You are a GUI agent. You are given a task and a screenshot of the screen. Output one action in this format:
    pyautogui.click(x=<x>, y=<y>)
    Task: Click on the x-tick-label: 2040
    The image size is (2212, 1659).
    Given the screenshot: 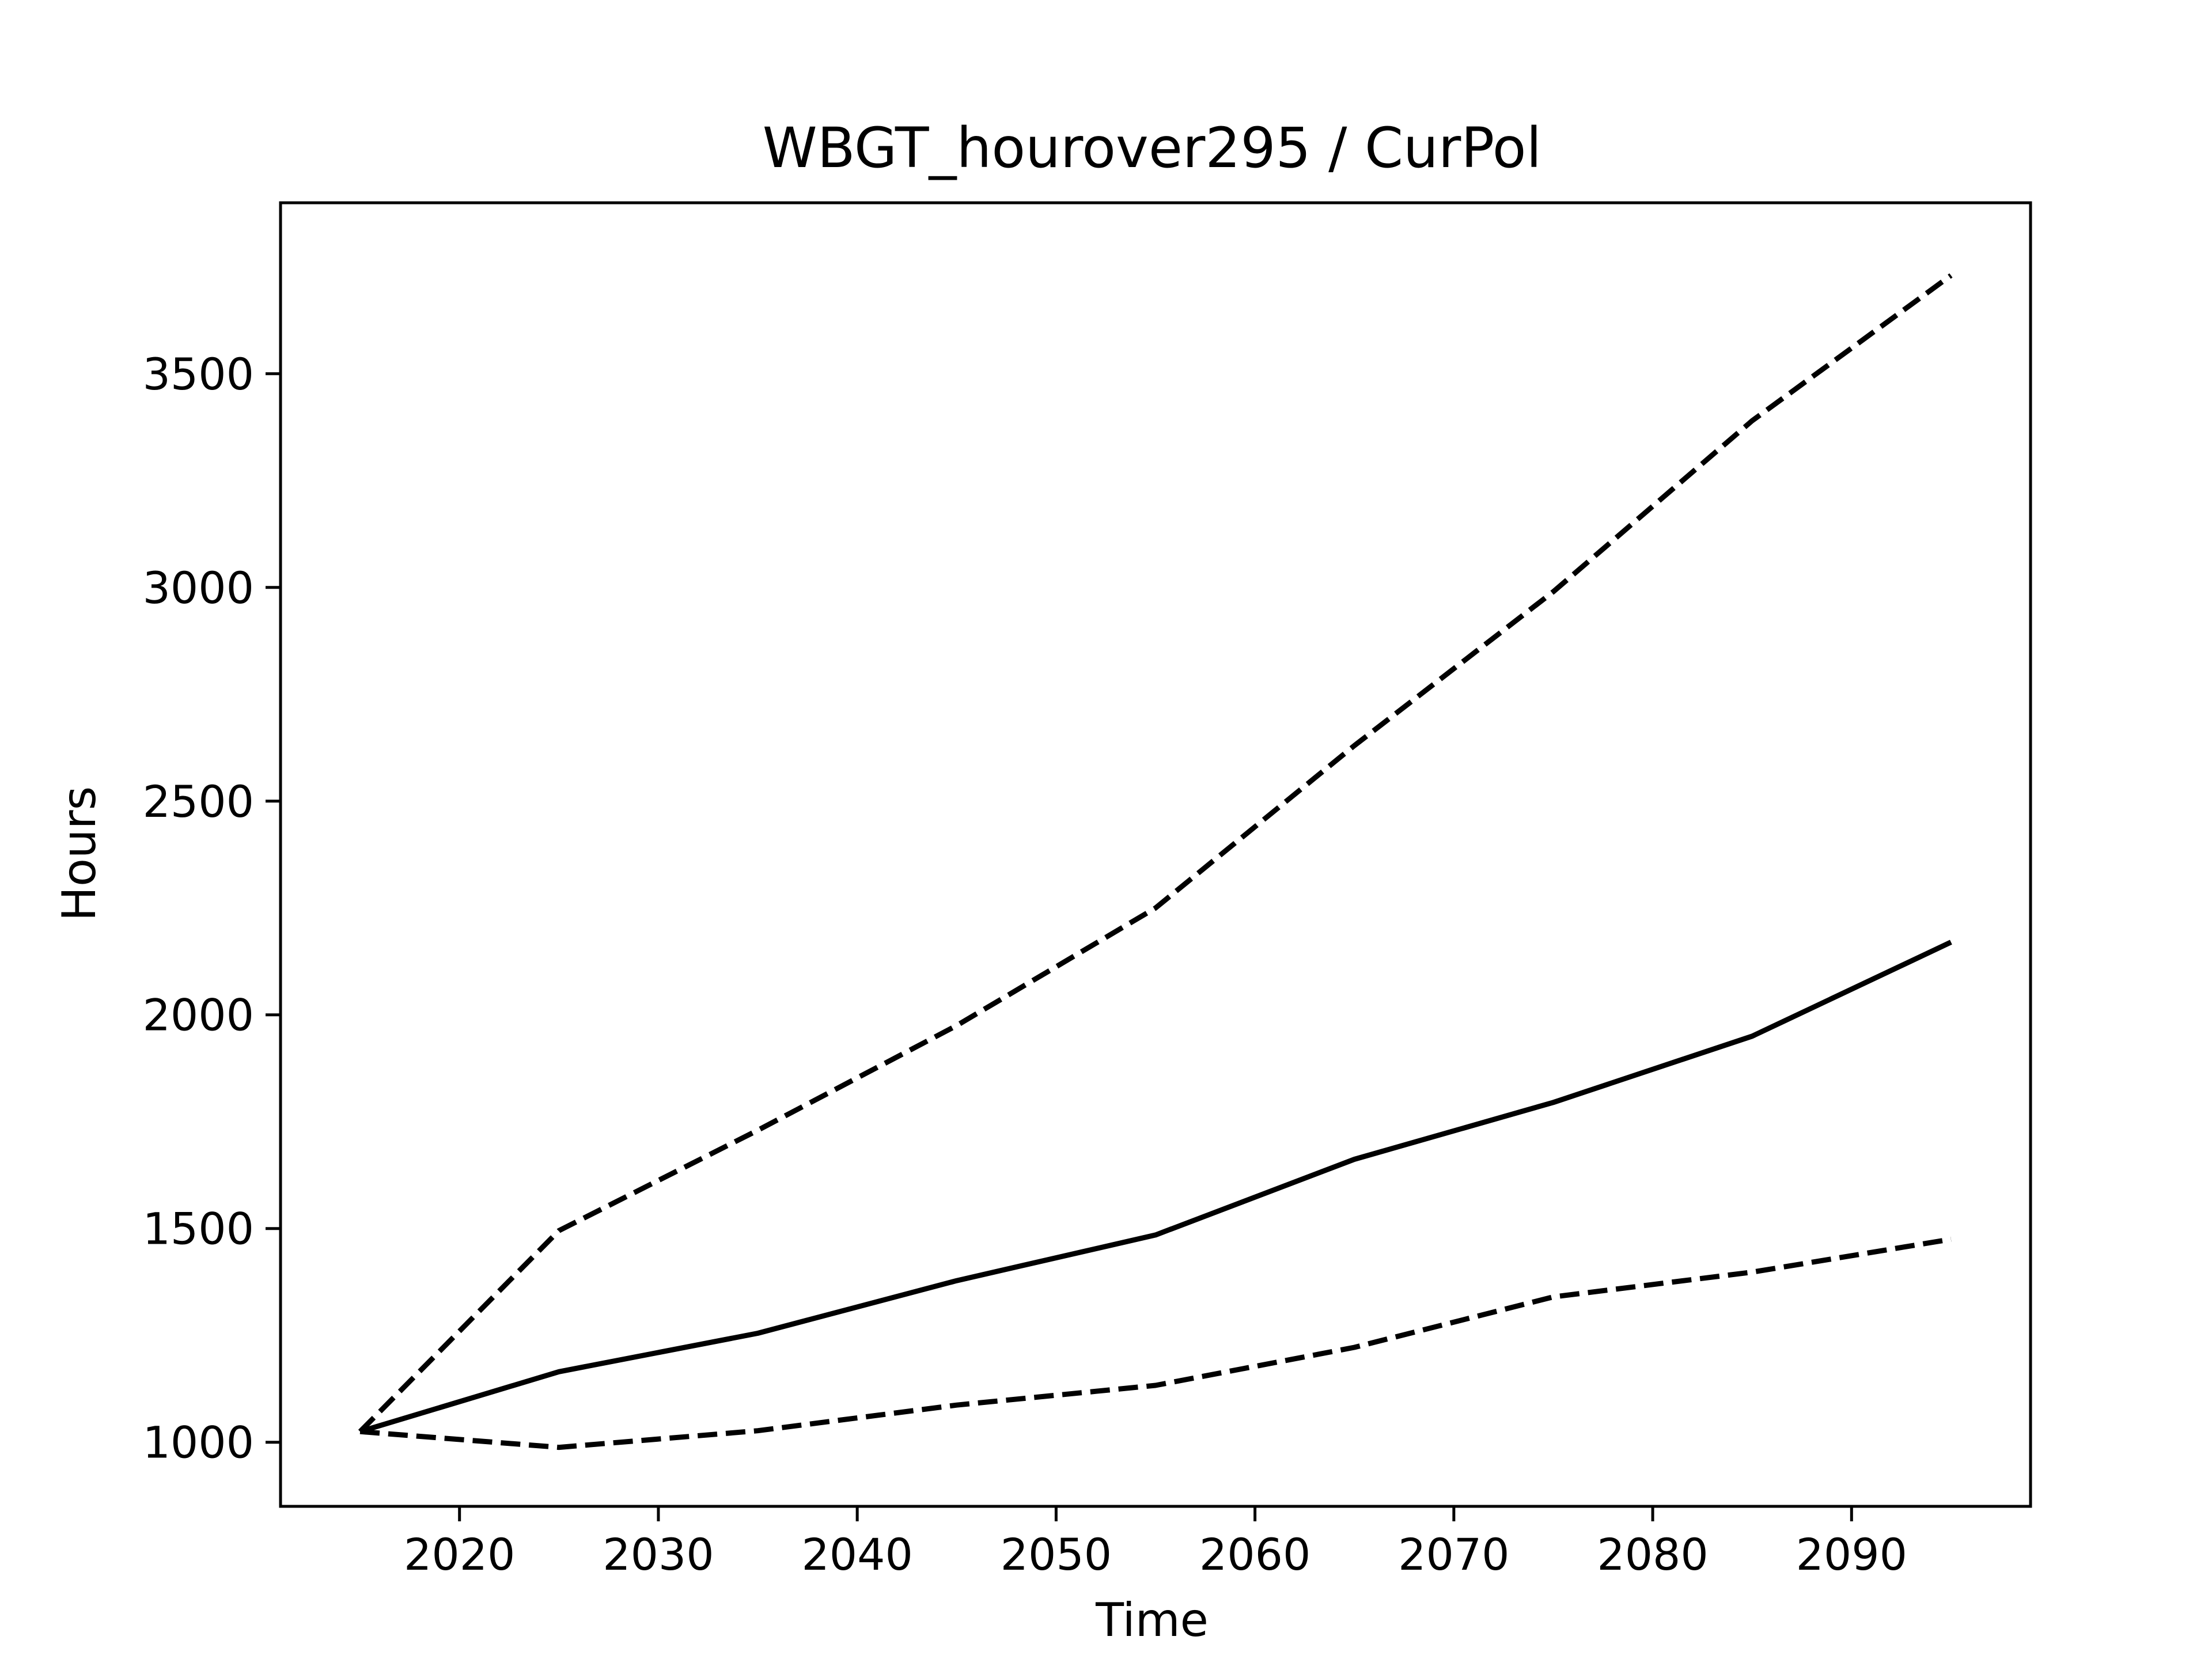 What is the action you would take?
    pyautogui.click(x=856, y=1554)
    